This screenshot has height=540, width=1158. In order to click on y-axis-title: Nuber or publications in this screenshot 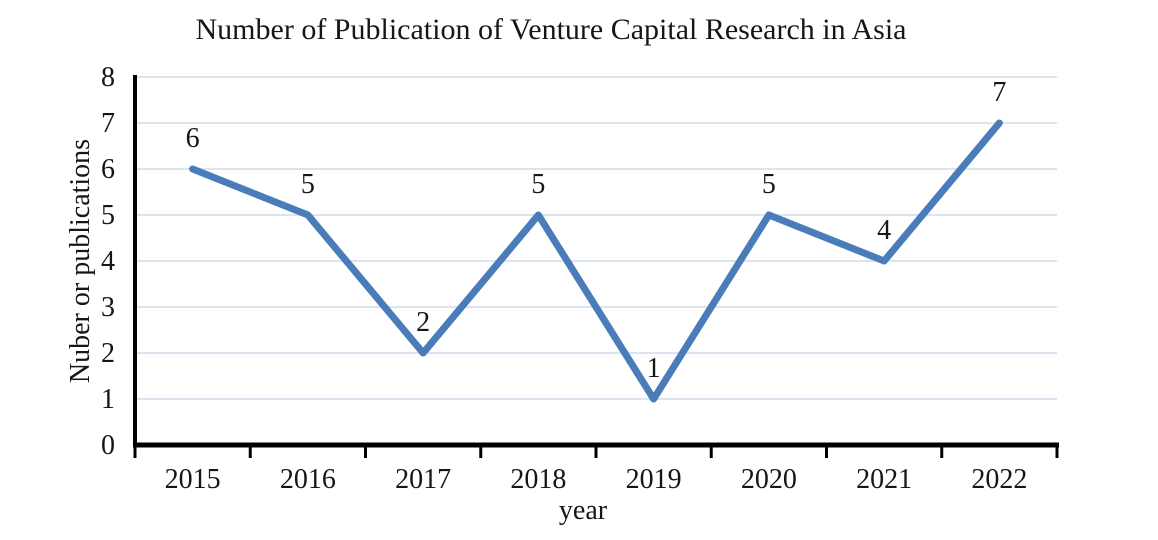, I will do `click(80, 261)`.